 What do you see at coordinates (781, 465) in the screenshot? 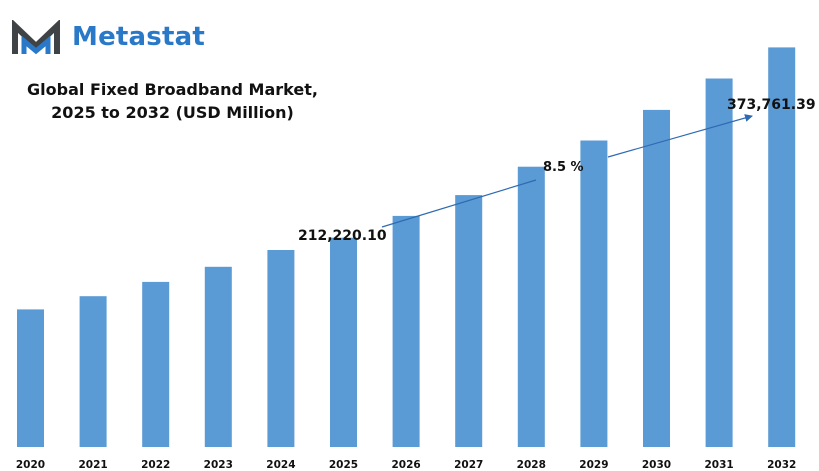
I see `x-tick-label-2032: 2032` at bounding box center [781, 465].